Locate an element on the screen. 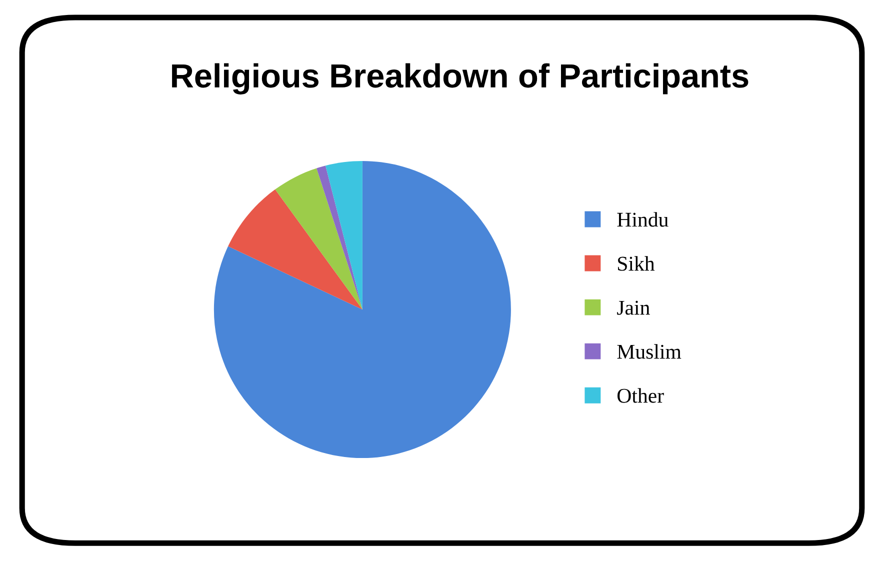  legend-label: Muslim is located at coordinates (649, 351).